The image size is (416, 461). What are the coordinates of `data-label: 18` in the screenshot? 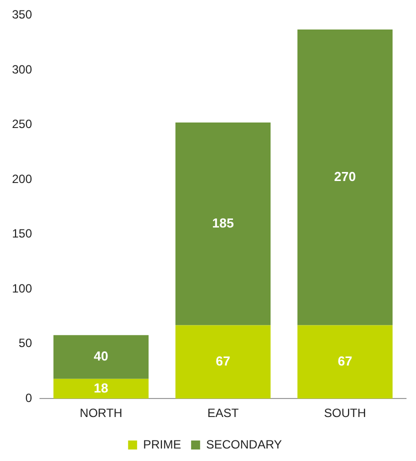 It's located at (101, 388).